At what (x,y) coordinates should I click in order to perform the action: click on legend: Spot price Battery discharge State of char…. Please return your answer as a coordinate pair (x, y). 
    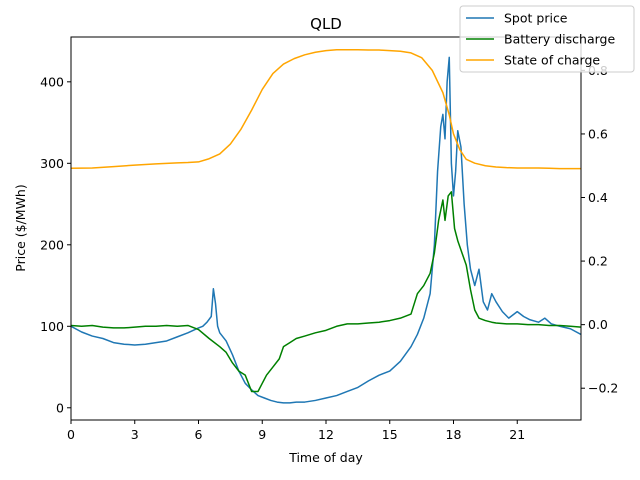
    Looking at the image, I should click on (547, 39).